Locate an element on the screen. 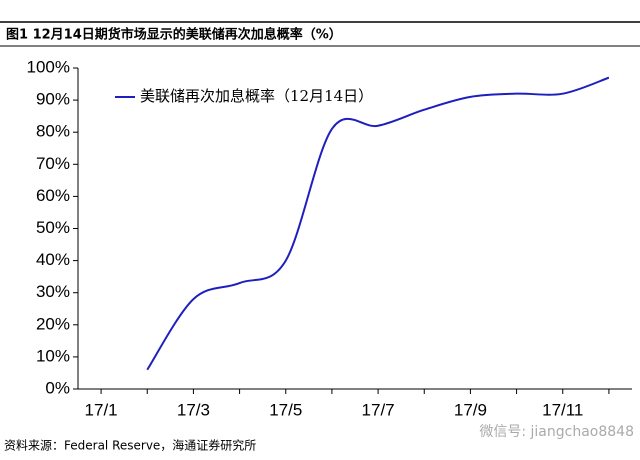  y-tick-label: 70% is located at coordinates (53, 163).